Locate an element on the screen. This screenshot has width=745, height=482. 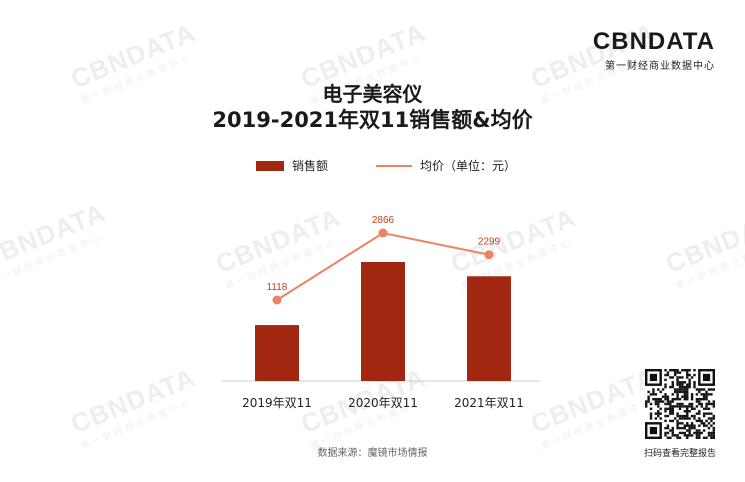
price-label-1: 1118 is located at coordinates (277, 287).